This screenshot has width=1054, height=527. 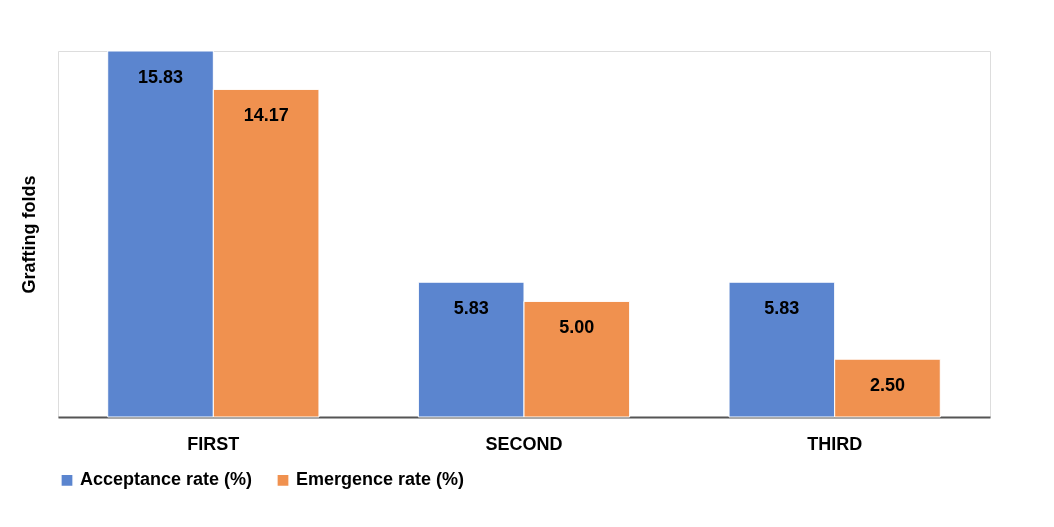 What do you see at coordinates (577, 327) in the screenshot?
I see `data-label: 5.00` at bounding box center [577, 327].